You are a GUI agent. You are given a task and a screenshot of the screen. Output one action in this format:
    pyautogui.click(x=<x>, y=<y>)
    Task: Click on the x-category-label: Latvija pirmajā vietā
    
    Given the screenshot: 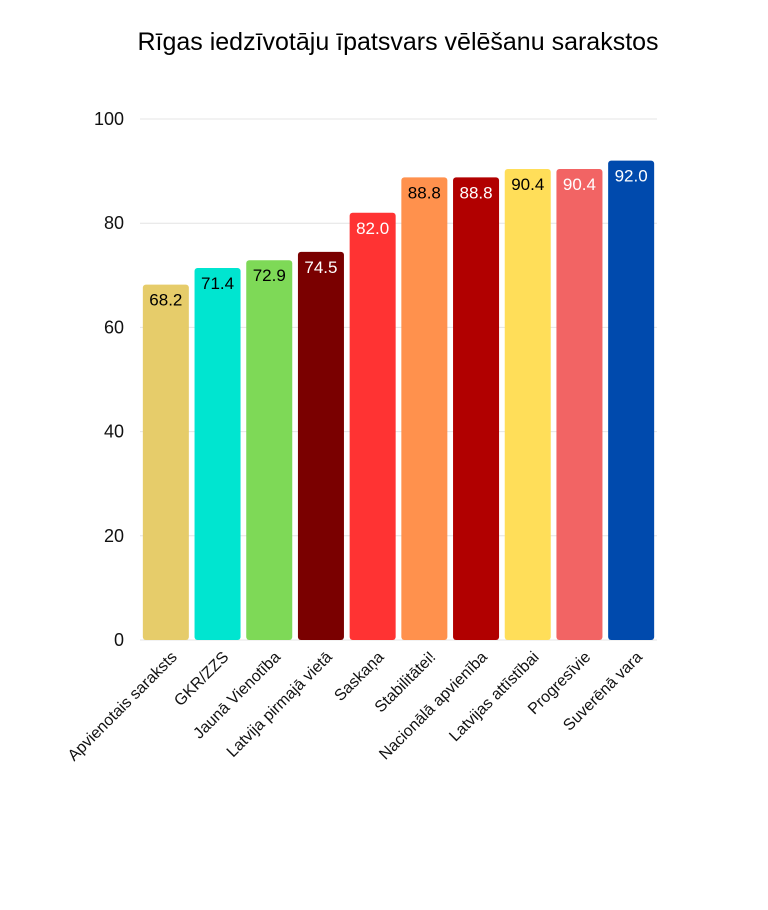 What is the action you would take?
    pyautogui.click(x=280, y=705)
    